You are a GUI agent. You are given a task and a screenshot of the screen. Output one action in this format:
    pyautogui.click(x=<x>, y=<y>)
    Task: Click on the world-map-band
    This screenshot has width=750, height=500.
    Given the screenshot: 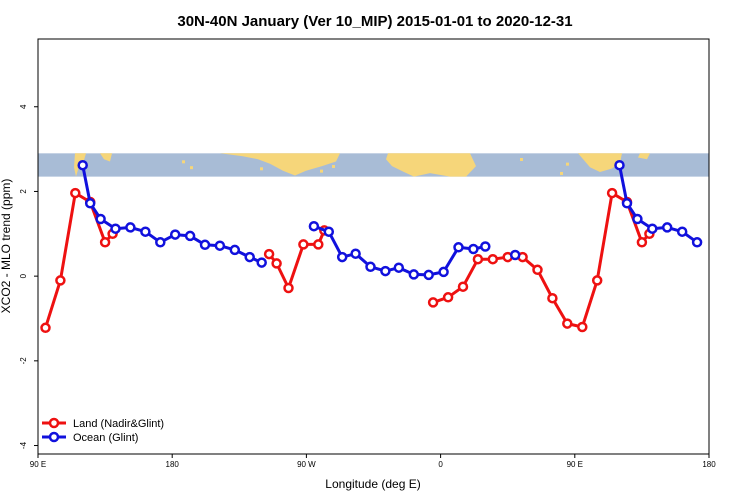 What is the action you would take?
    pyautogui.click(x=373, y=165)
    